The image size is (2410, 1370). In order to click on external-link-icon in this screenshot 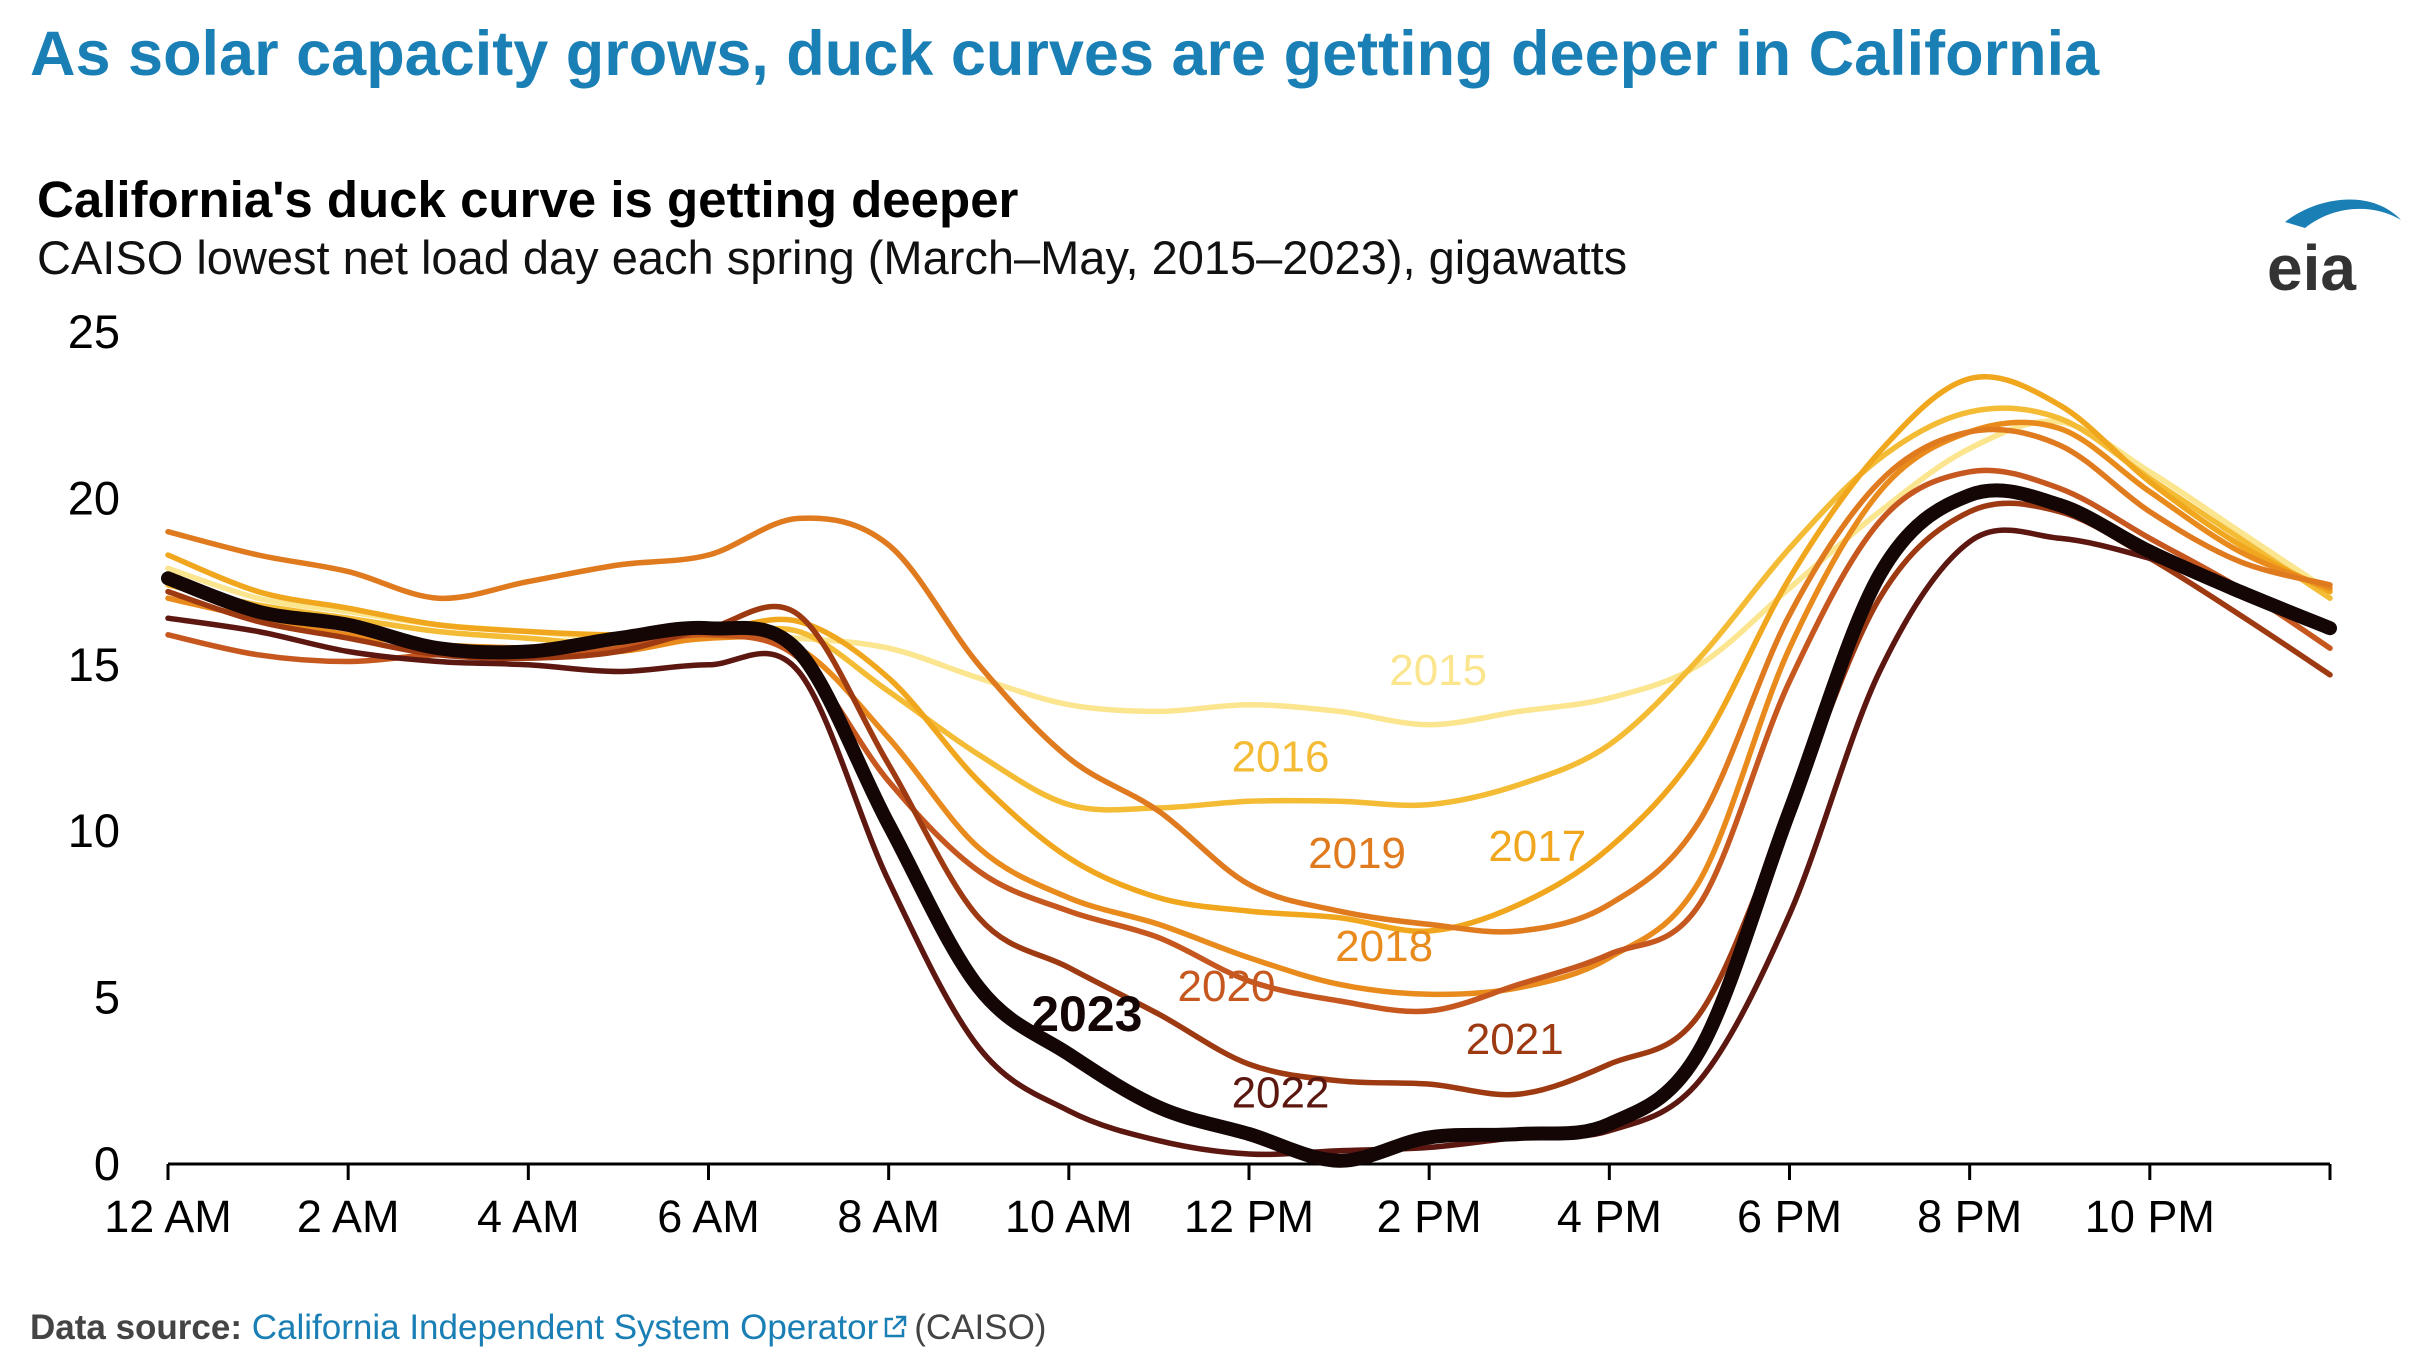, I will do `click(895, 1327)`.